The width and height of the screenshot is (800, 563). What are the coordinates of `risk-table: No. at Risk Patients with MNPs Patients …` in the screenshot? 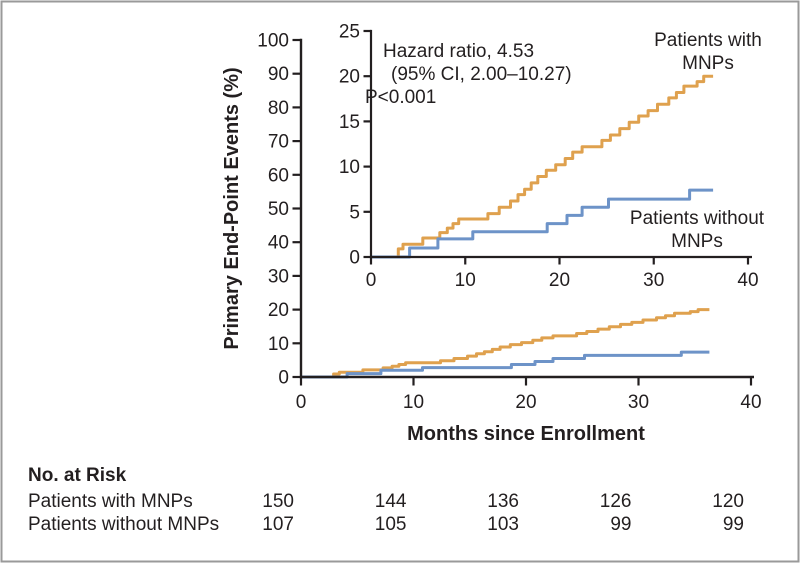 It's located at (386, 500).